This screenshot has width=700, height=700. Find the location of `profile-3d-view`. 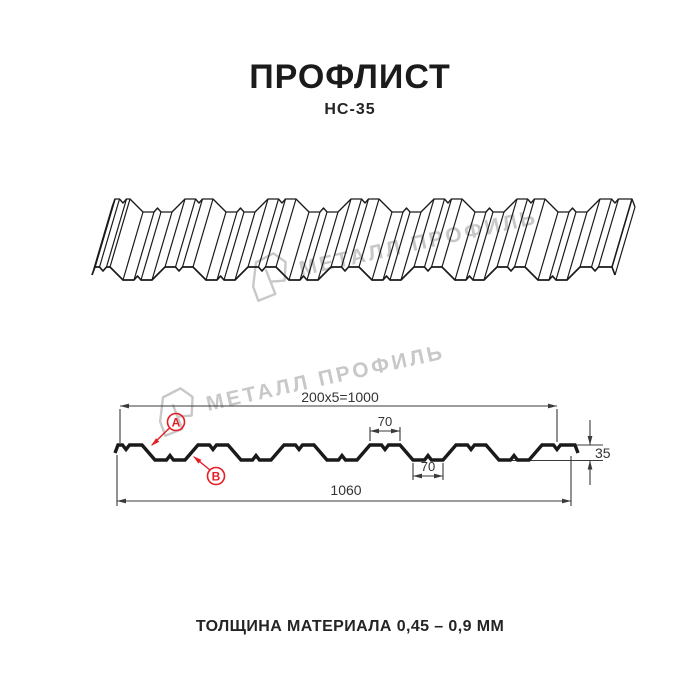

profile-3d-view is located at coordinates (363, 239).